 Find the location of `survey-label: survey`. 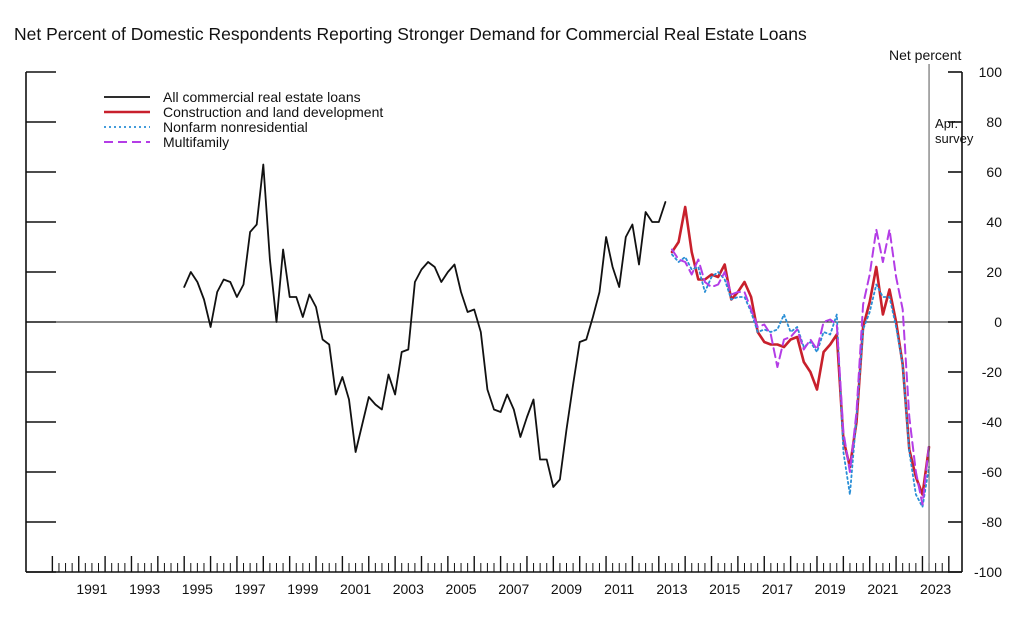

survey-label: survey is located at coordinates (954, 138).